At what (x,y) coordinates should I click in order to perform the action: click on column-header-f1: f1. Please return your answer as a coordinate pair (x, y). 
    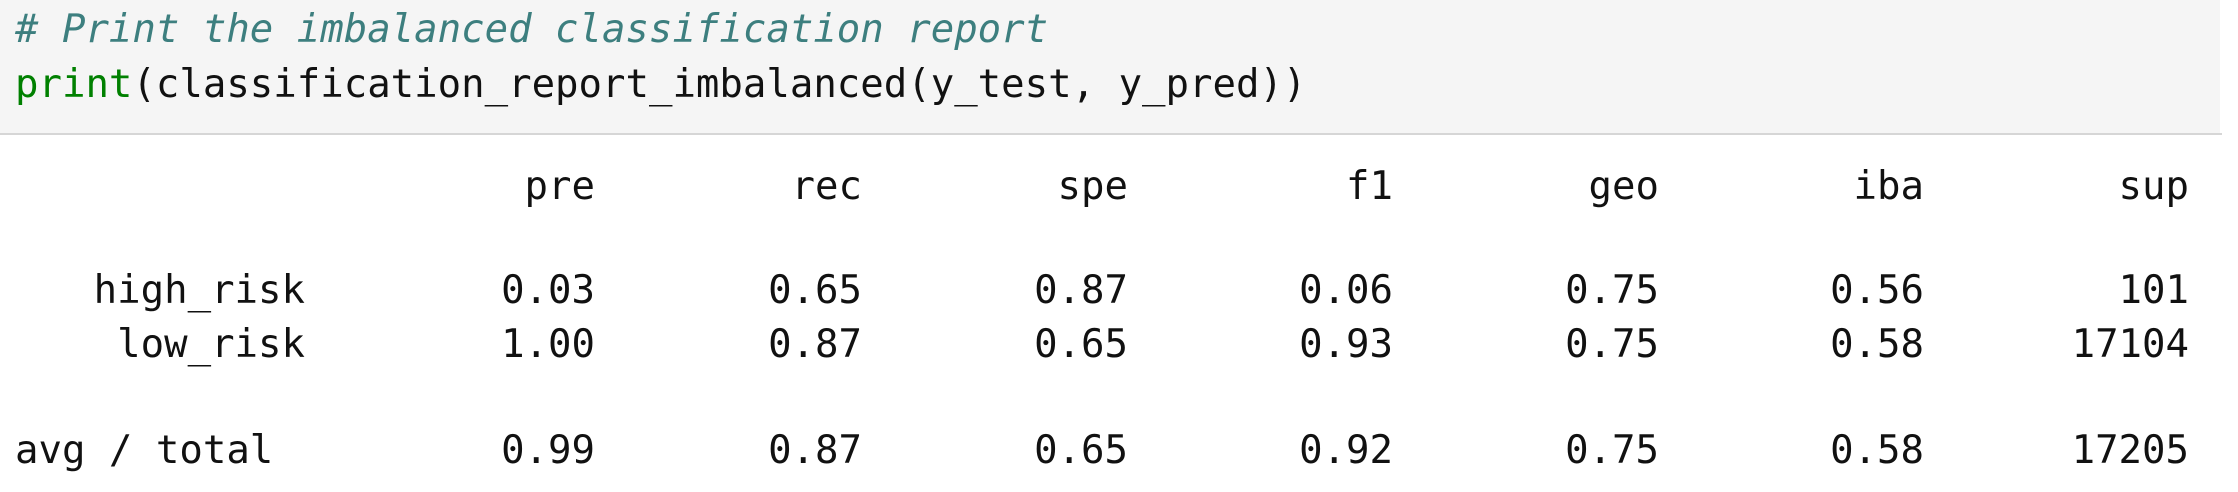
    Looking at the image, I should click on (1369, 186).